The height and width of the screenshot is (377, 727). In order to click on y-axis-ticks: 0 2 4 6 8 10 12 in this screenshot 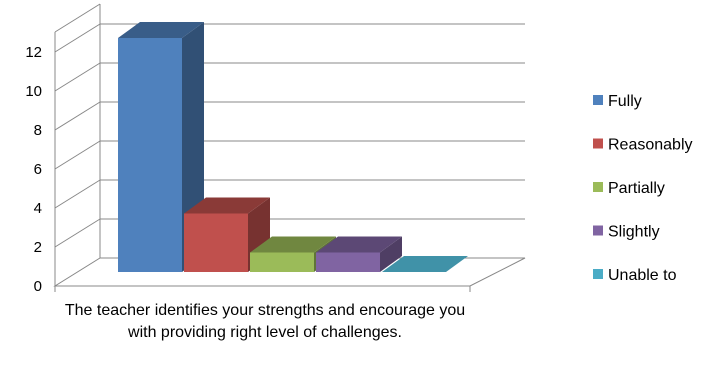, I will do `click(33, 169)`.